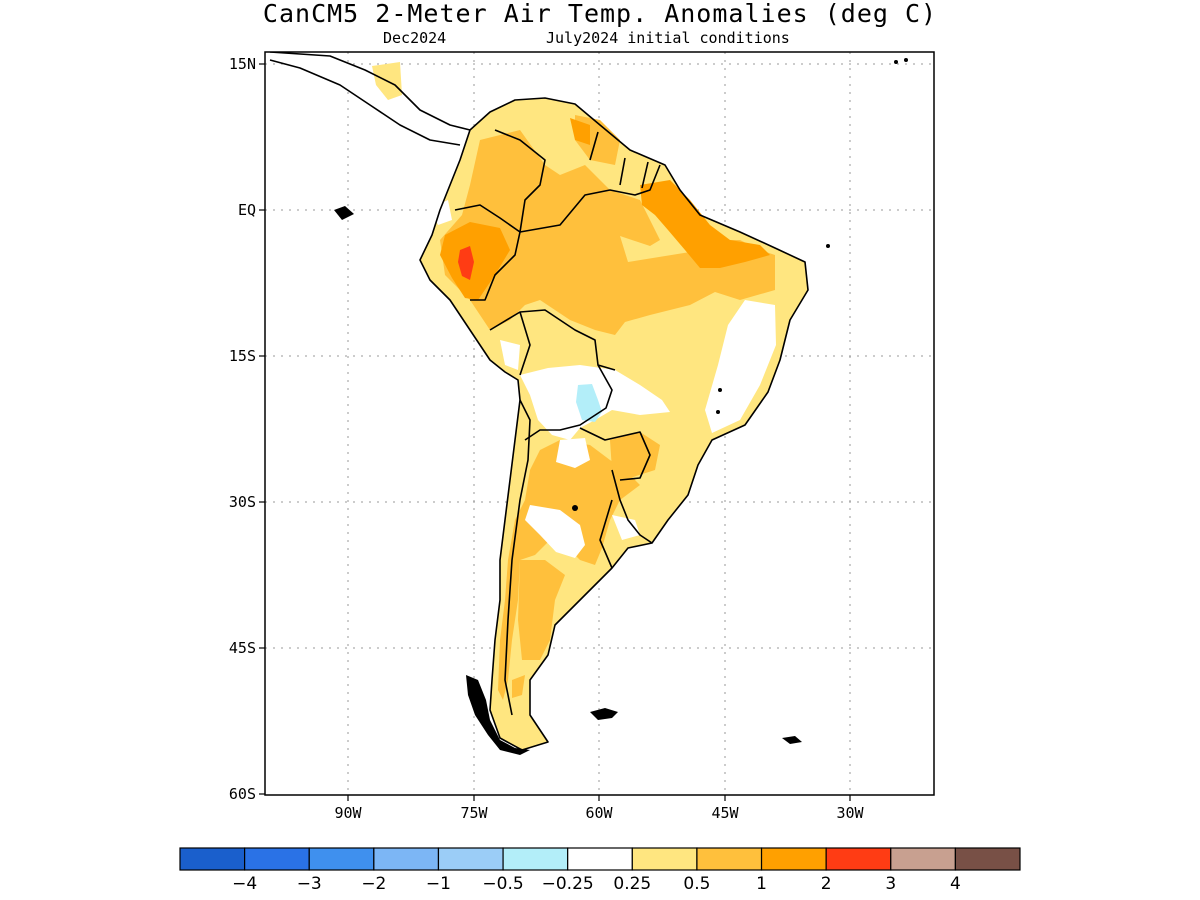  I want to click on lat-label-15n: 15N, so click(242, 64).